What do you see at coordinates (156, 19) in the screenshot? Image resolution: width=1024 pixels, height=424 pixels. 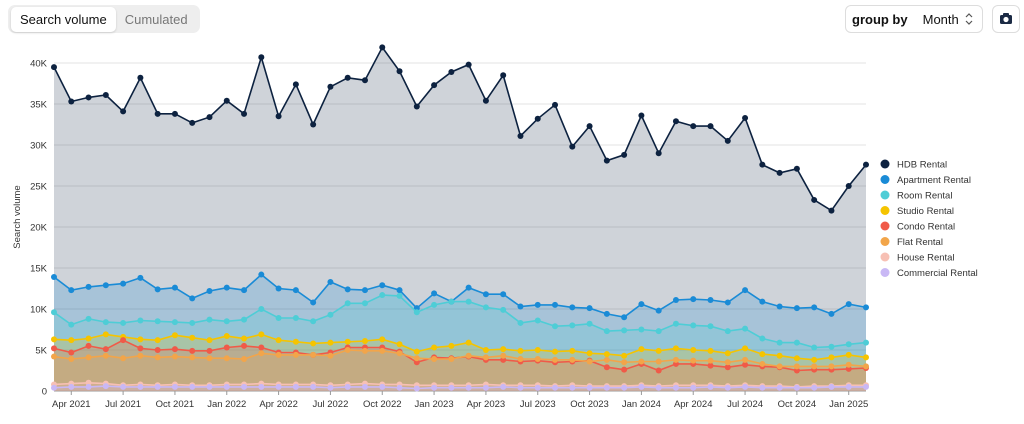 I see `tab: Cumulated` at bounding box center [156, 19].